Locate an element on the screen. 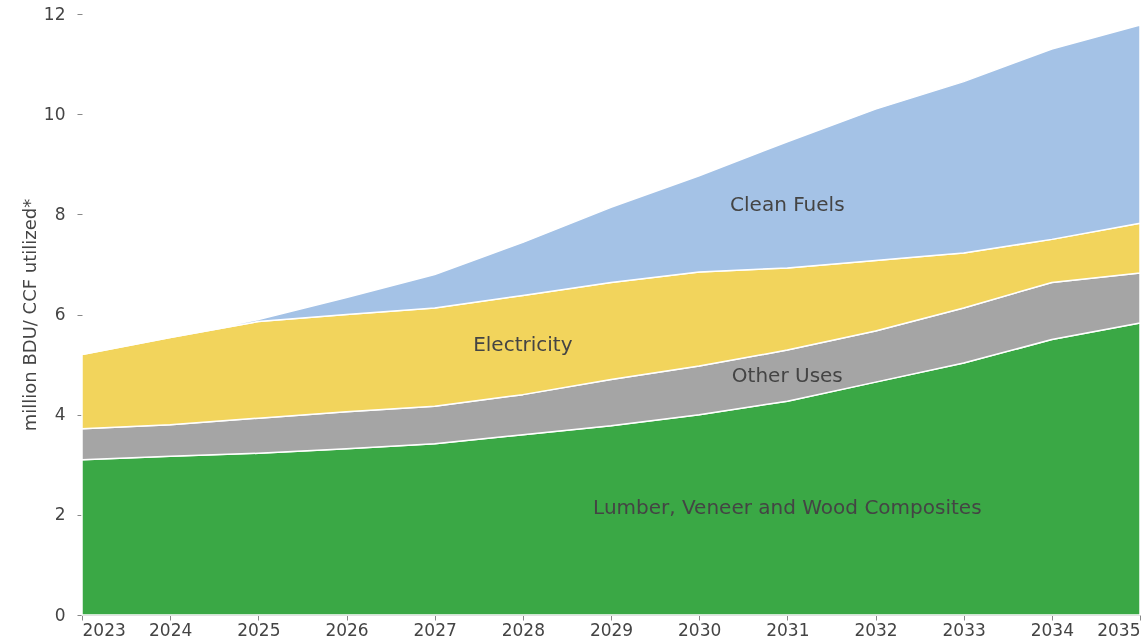 The width and height of the screenshot is (1146, 643). series-label: Other Uses is located at coordinates (787, 374).